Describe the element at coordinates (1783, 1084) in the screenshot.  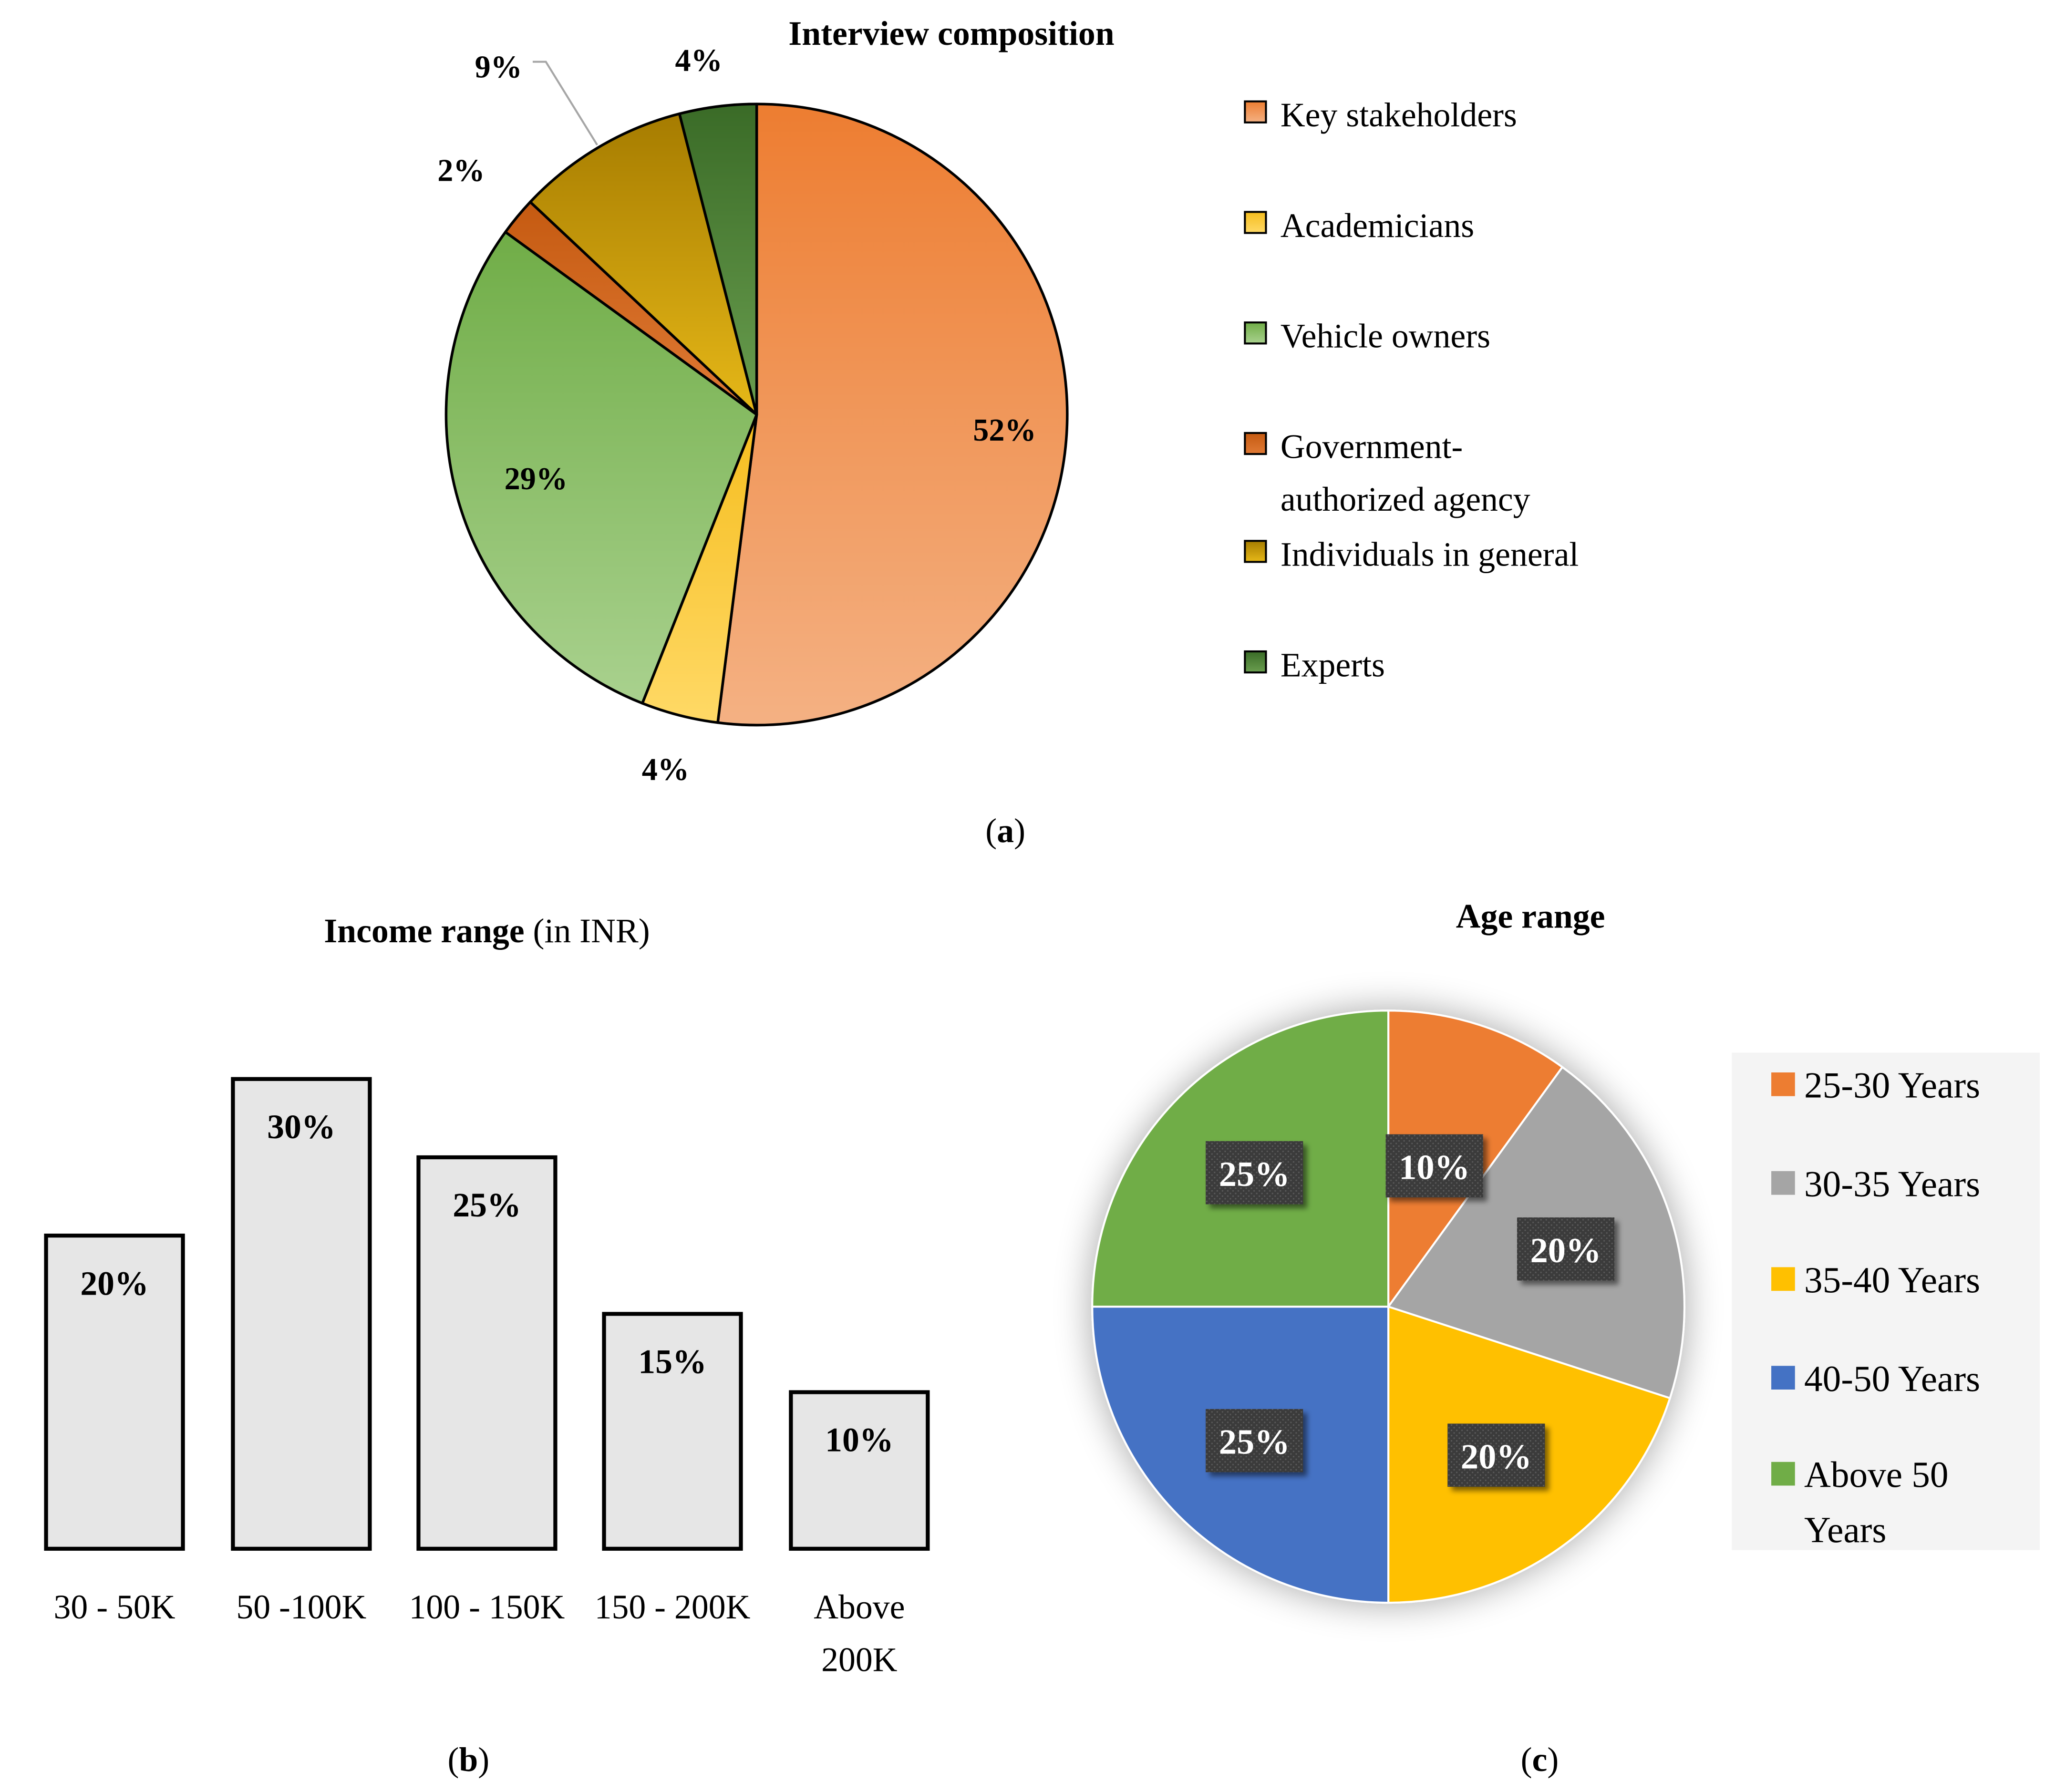
I see `legend-swatch-25-30-years` at that location.